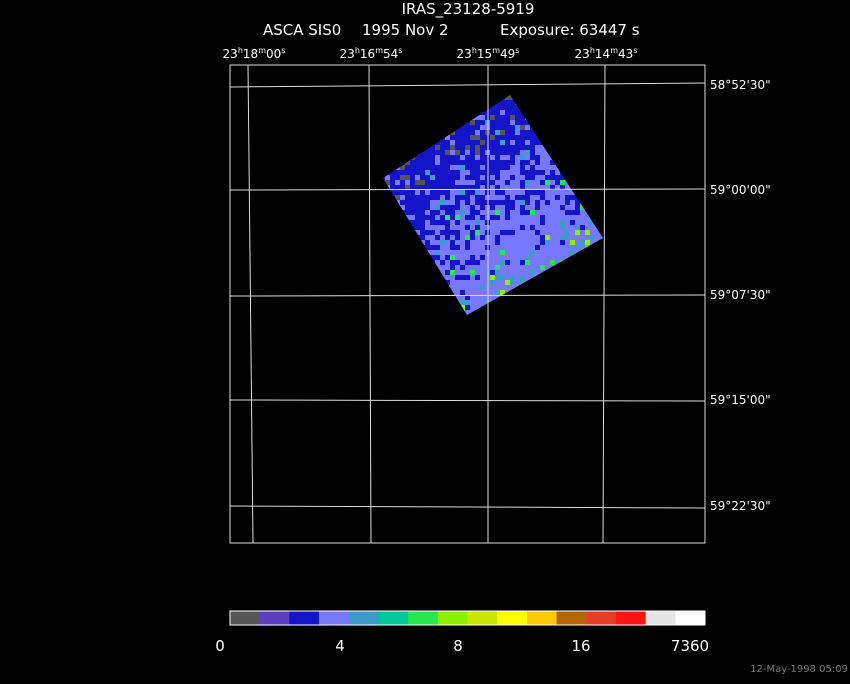  Describe the element at coordinates (493, 205) in the screenshot. I see `sky-image` at that location.